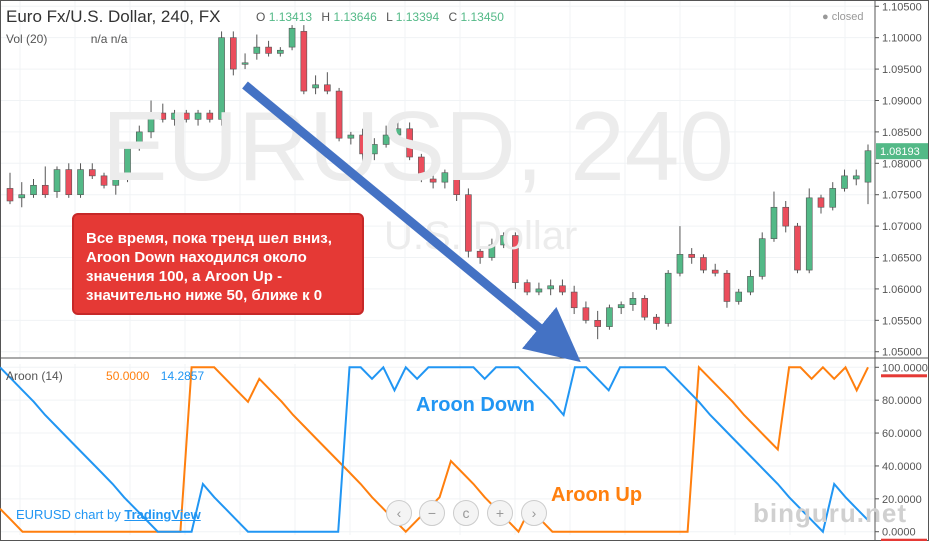  Describe the element at coordinates (902, 227) in the screenshot. I see `price-tick-label: 1.07000` at that location.